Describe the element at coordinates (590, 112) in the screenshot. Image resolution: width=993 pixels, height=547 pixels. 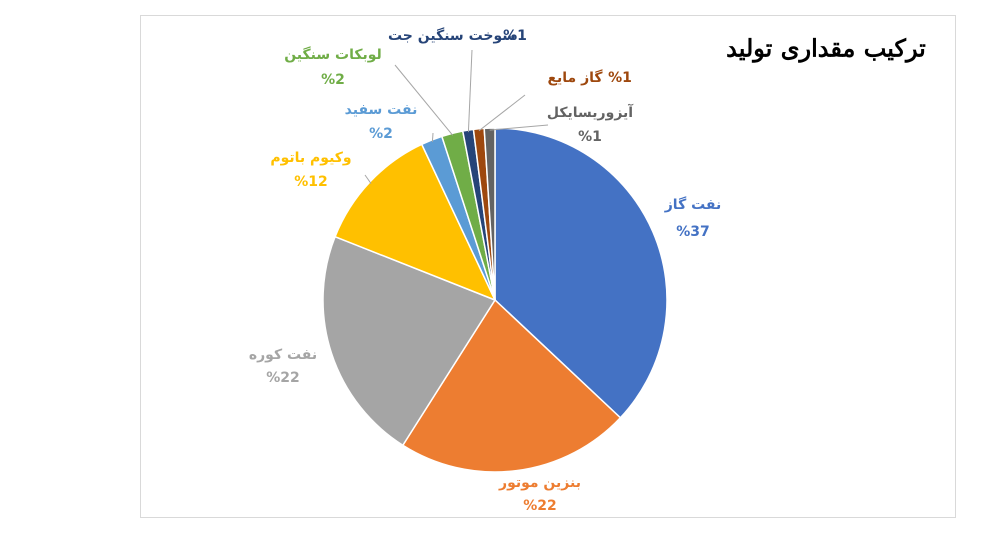
I see `category-label: آیزوریسایکل` at that location.